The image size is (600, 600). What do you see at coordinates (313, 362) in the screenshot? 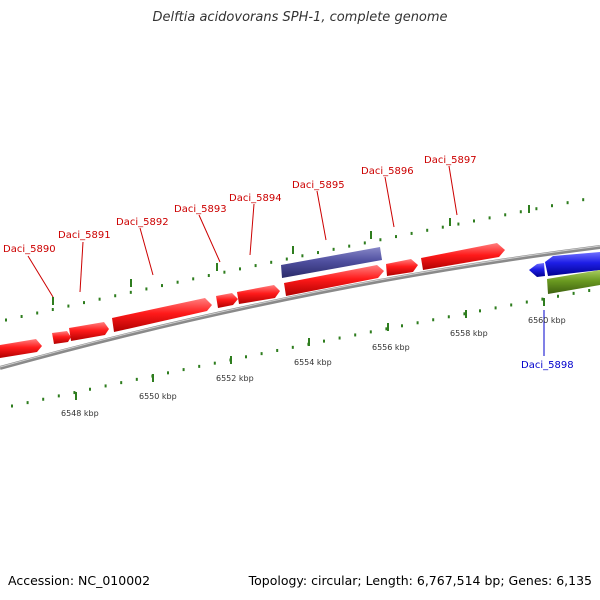
I see `scale-label: 6554 kbp` at bounding box center [313, 362].